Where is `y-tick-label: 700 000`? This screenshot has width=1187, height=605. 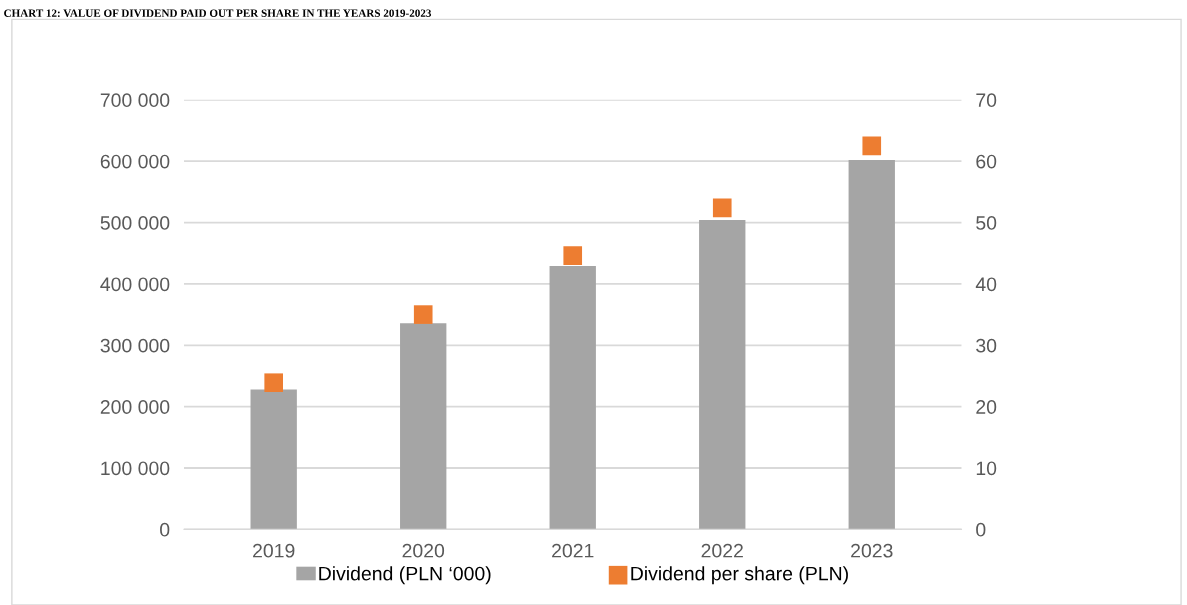 y-tick-label: 700 000 is located at coordinates (135, 100).